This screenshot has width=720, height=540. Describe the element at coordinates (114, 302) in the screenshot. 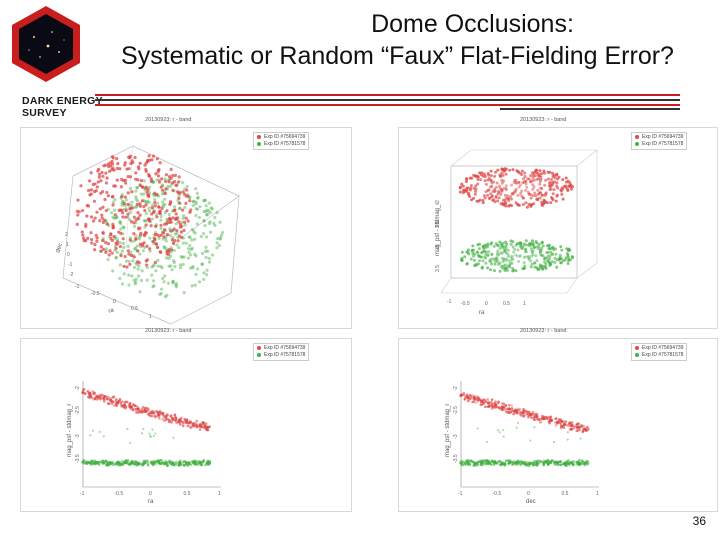

I see `x-tick: 0` at that location.